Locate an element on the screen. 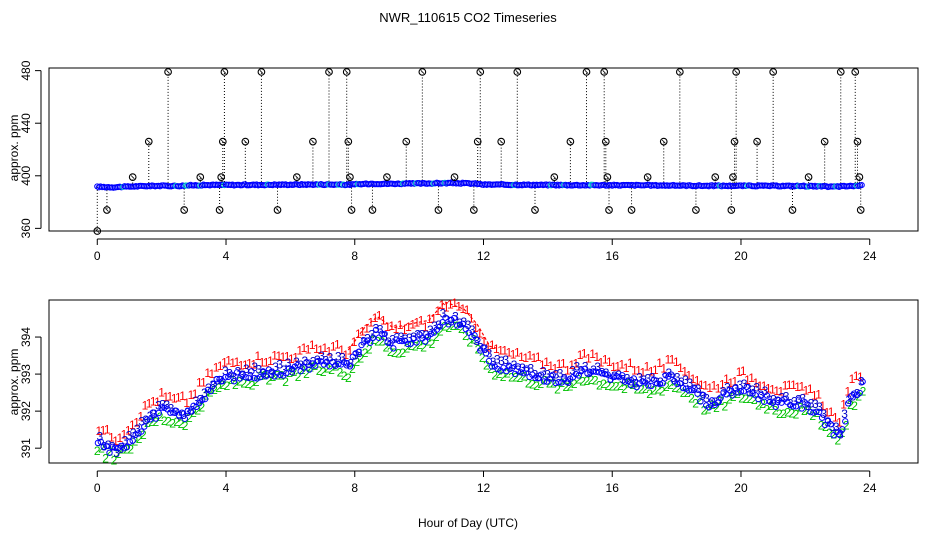 The width and height of the screenshot is (936, 540). top-x-tick-label: 24 is located at coordinates (870, 256).